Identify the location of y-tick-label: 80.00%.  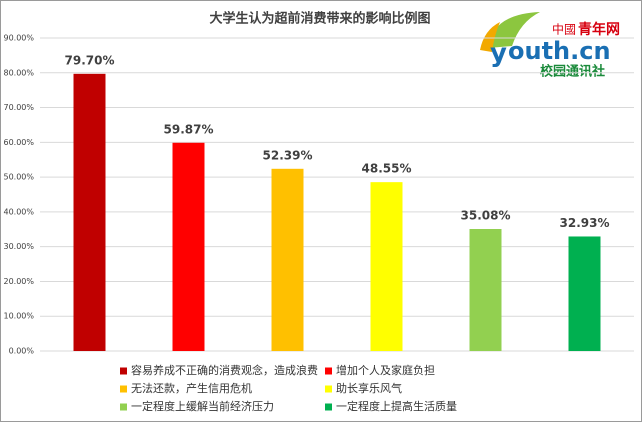
(18, 72).